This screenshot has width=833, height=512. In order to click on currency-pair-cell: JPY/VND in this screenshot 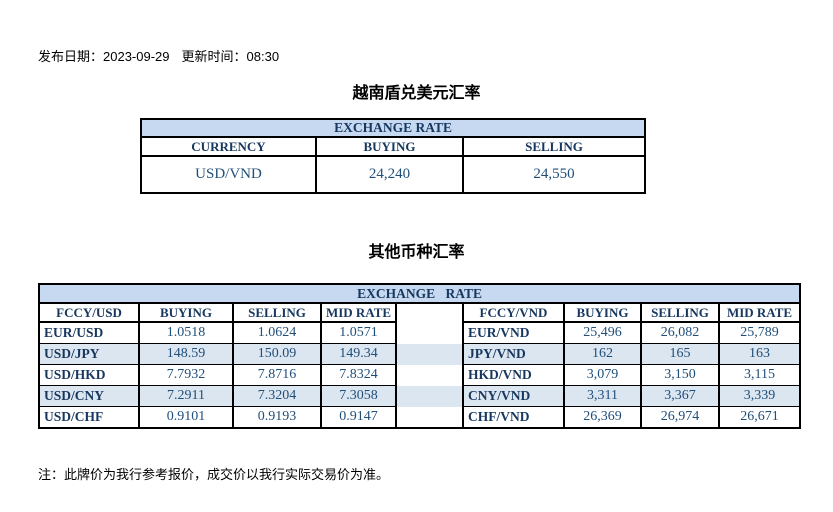, I will do `click(513, 354)`.